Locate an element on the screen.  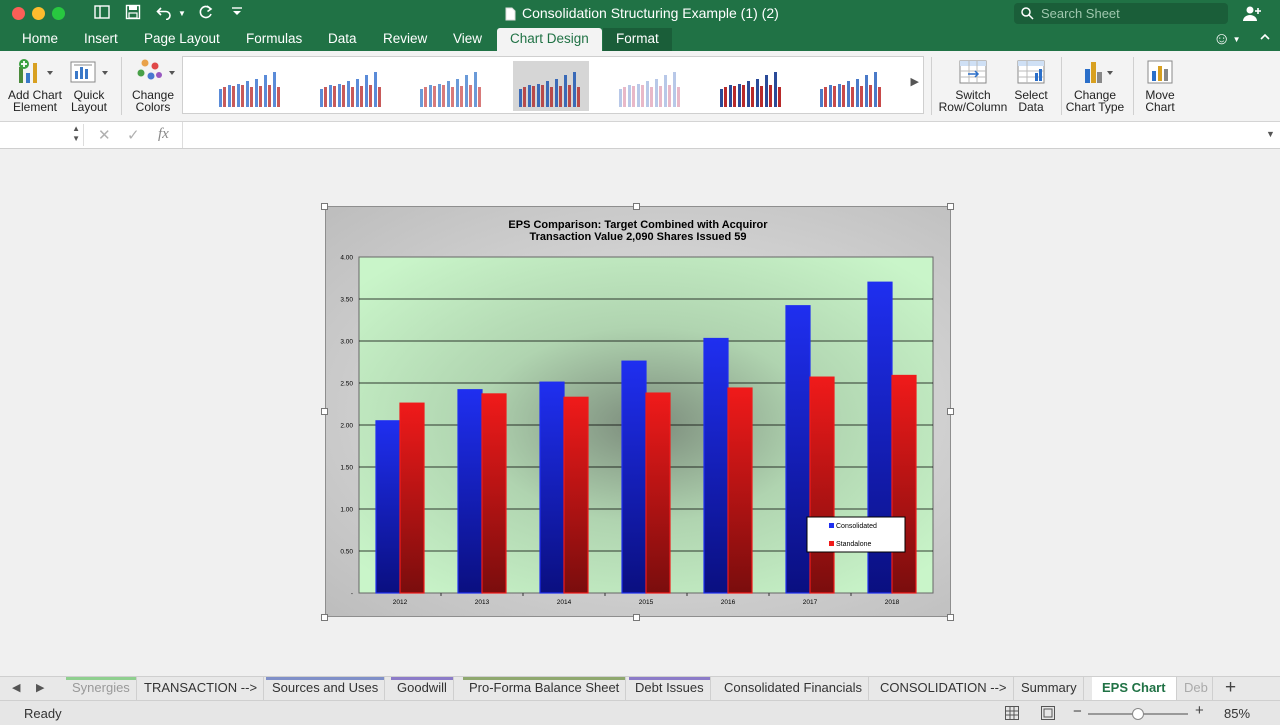
move-chart-button: Move Chart is located at coordinates (1160, 84).